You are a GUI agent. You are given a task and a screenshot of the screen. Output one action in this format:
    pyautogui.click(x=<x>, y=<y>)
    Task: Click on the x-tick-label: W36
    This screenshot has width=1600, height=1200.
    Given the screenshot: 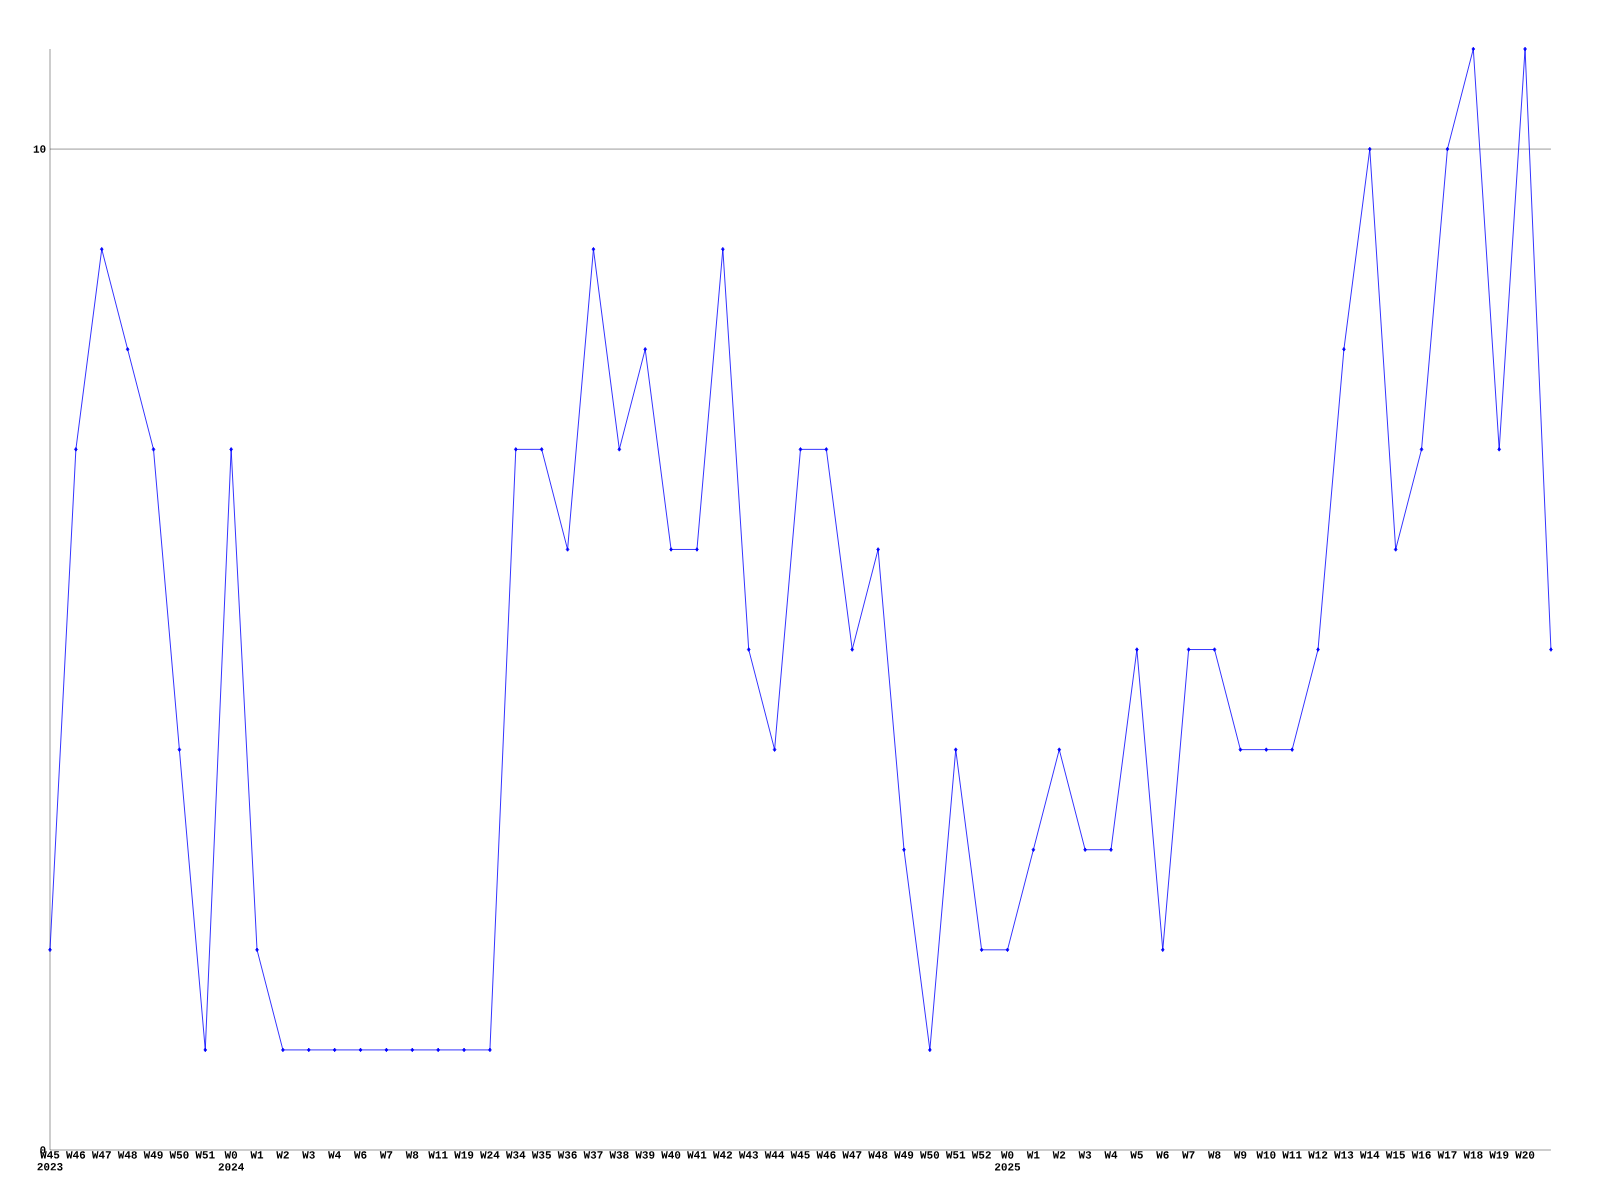 What is the action you would take?
    pyautogui.click(x=567, y=1155)
    